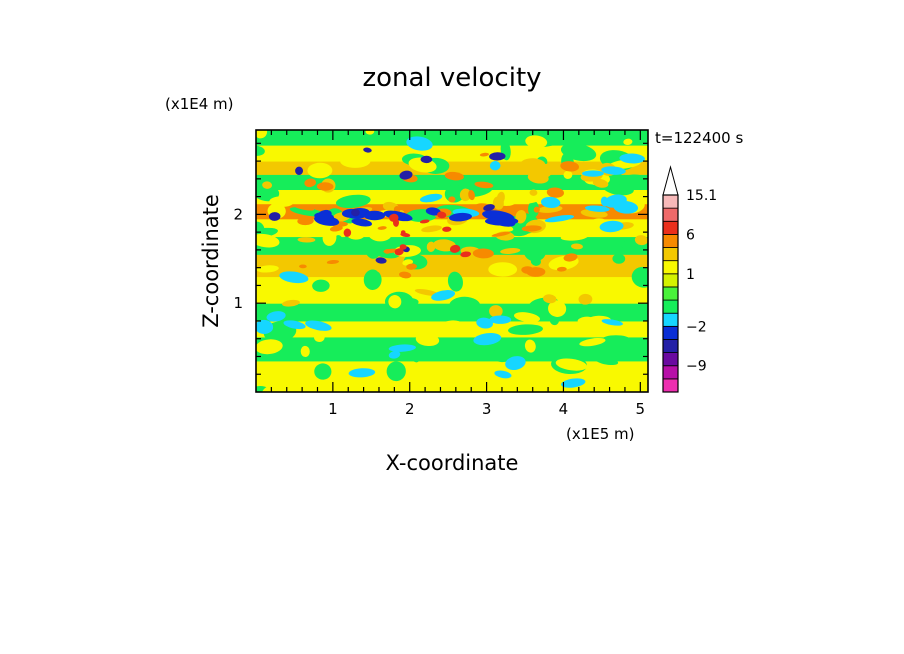 Image resolution: width=904 pixels, height=654 pixels. I want to click on x-unit-label: (x1E5 m), so click(600, 434).